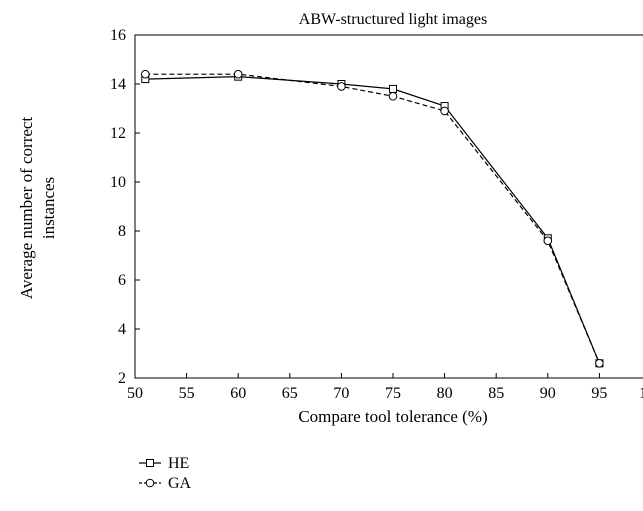 This screenshot has width=643, height=511. Describe the element at coordinates (26, 208) in the screenshot. I see `y-axis-label-line-1: Average number of correct` at that location.